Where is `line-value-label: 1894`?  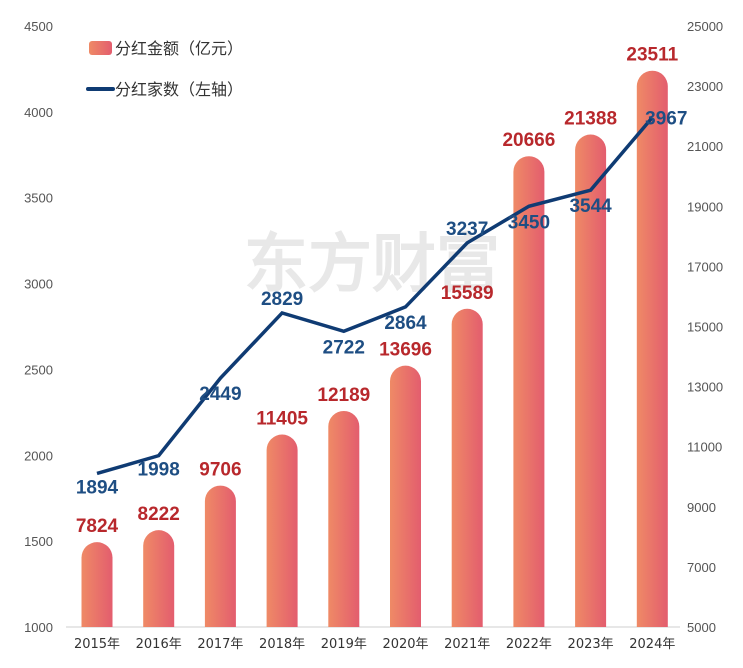 line-value-label: 1894 is located at coordinates (97, 487).